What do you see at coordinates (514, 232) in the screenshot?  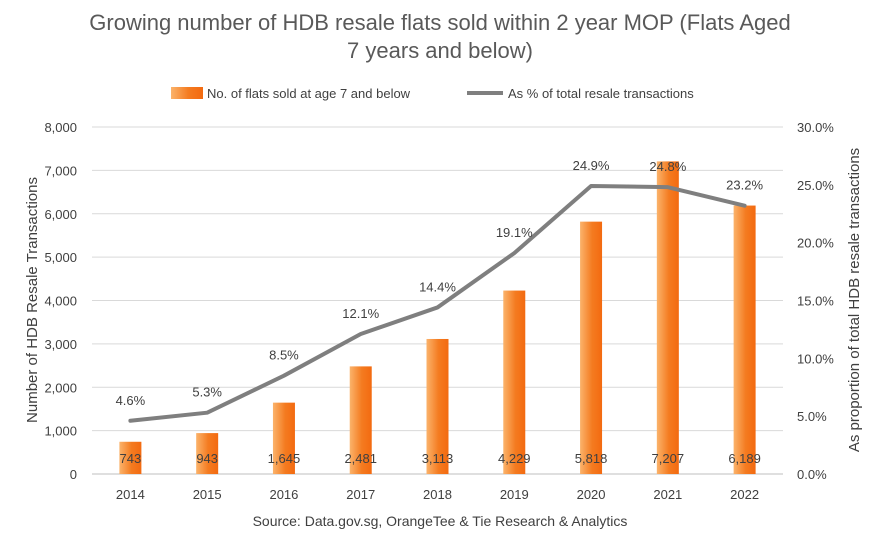 I see `percentage-label: 19.1%` at bounding box center [514, 232].